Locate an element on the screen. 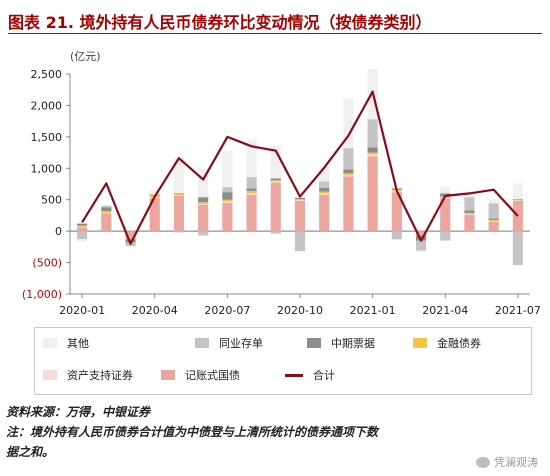  legend-item-other: 其他 is located at coordinates (66, 343).